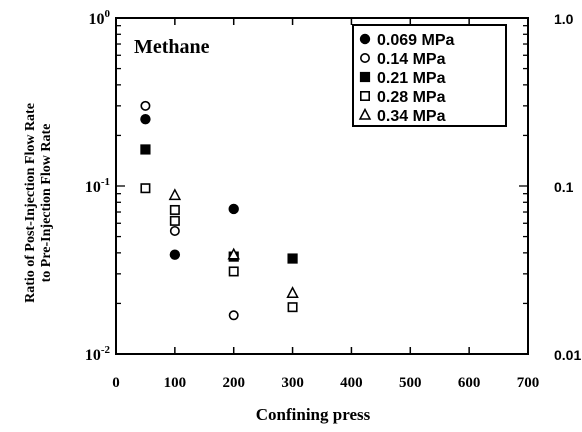 Image resolution: width=582 pixels, height=432 pixels. Describe the element at coordinates (292, 383) in the screenshot. I see `x-tick-label: 300` at that location.